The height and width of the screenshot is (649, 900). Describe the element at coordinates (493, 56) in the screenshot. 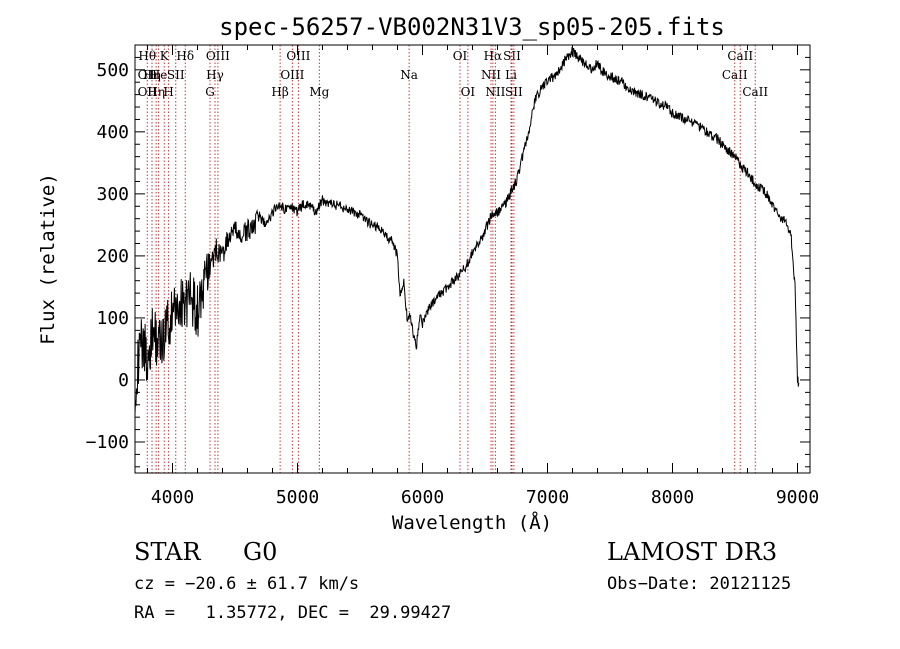

I see `spectral-line-label: Hα` at that location.